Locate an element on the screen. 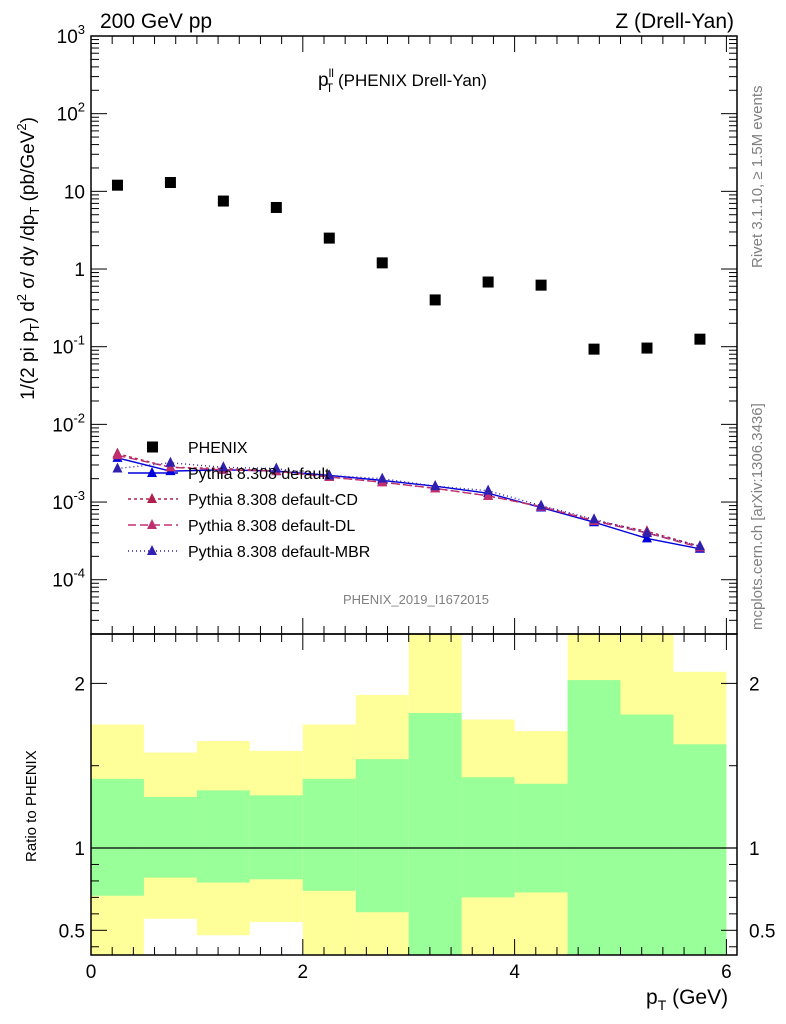 Image resolution: width=786 pixels, height=1024 pixels. ratio-tick-label-right: 1 is located at coordinates (754, 849).